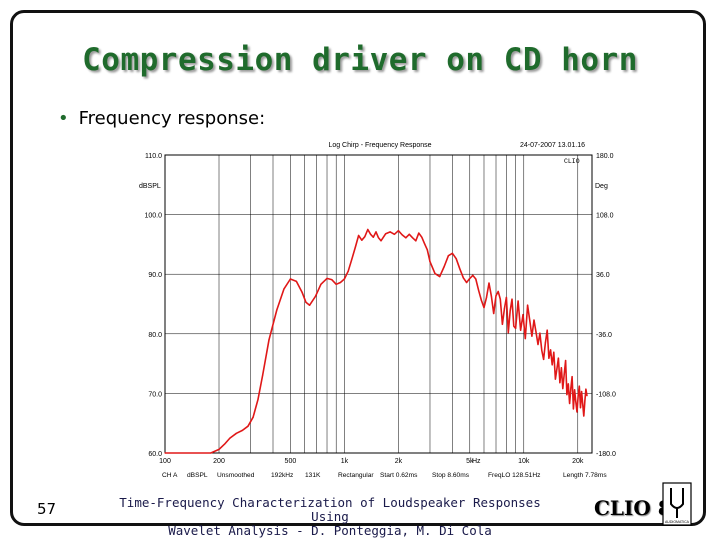  I want to click on footer-item: CH A, so click(170, 475).